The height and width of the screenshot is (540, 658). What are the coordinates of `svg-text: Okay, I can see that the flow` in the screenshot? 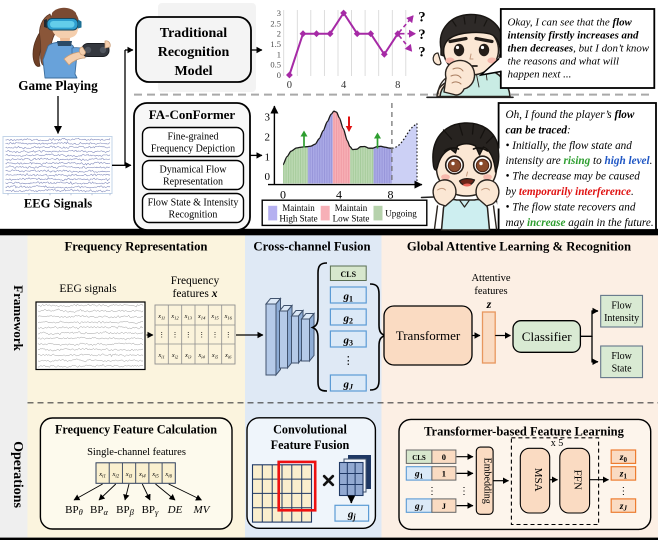 It's located at (570, 23).